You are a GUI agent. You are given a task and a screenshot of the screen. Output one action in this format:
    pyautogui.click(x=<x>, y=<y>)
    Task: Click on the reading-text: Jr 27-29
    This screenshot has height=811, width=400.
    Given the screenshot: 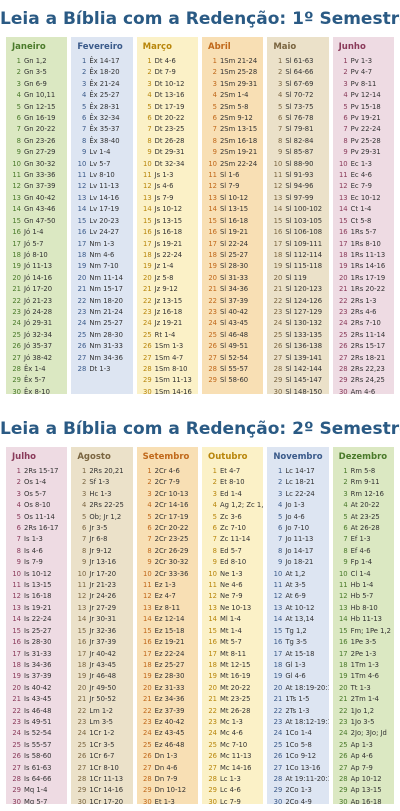 What is the action you would take?
    pyautogui.click(x=103, y=607)
    